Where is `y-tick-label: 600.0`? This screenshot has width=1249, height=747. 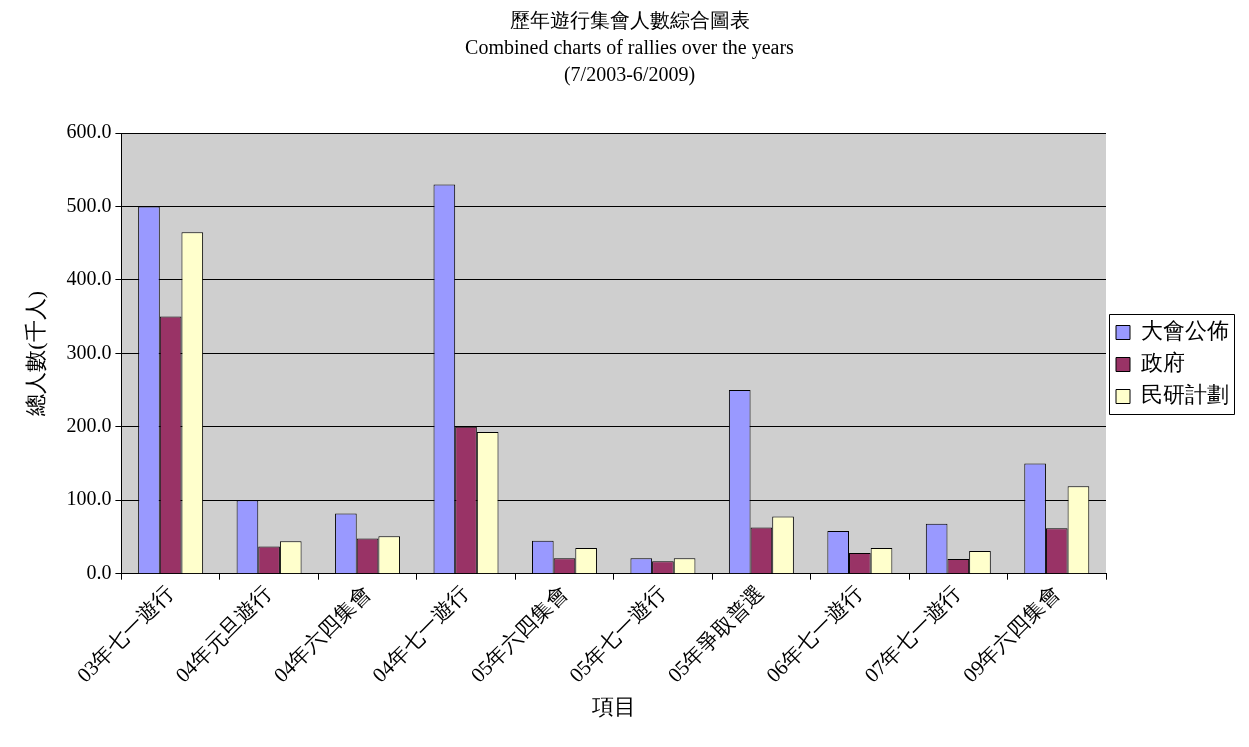 y-tick-label: 600.0 is located at coordinates (89, 131).